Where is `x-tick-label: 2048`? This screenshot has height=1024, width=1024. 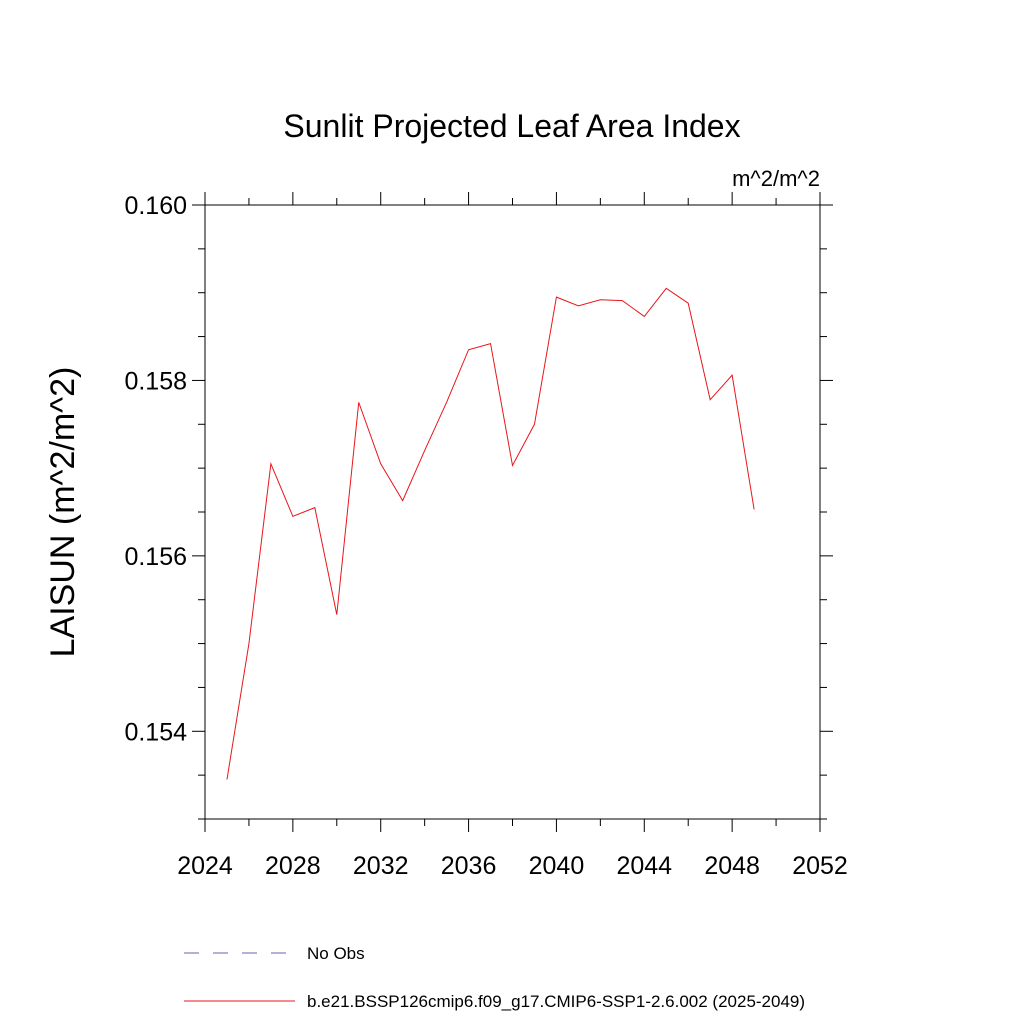
x-tick-label: 2048 is located at coordinates (732, 866).